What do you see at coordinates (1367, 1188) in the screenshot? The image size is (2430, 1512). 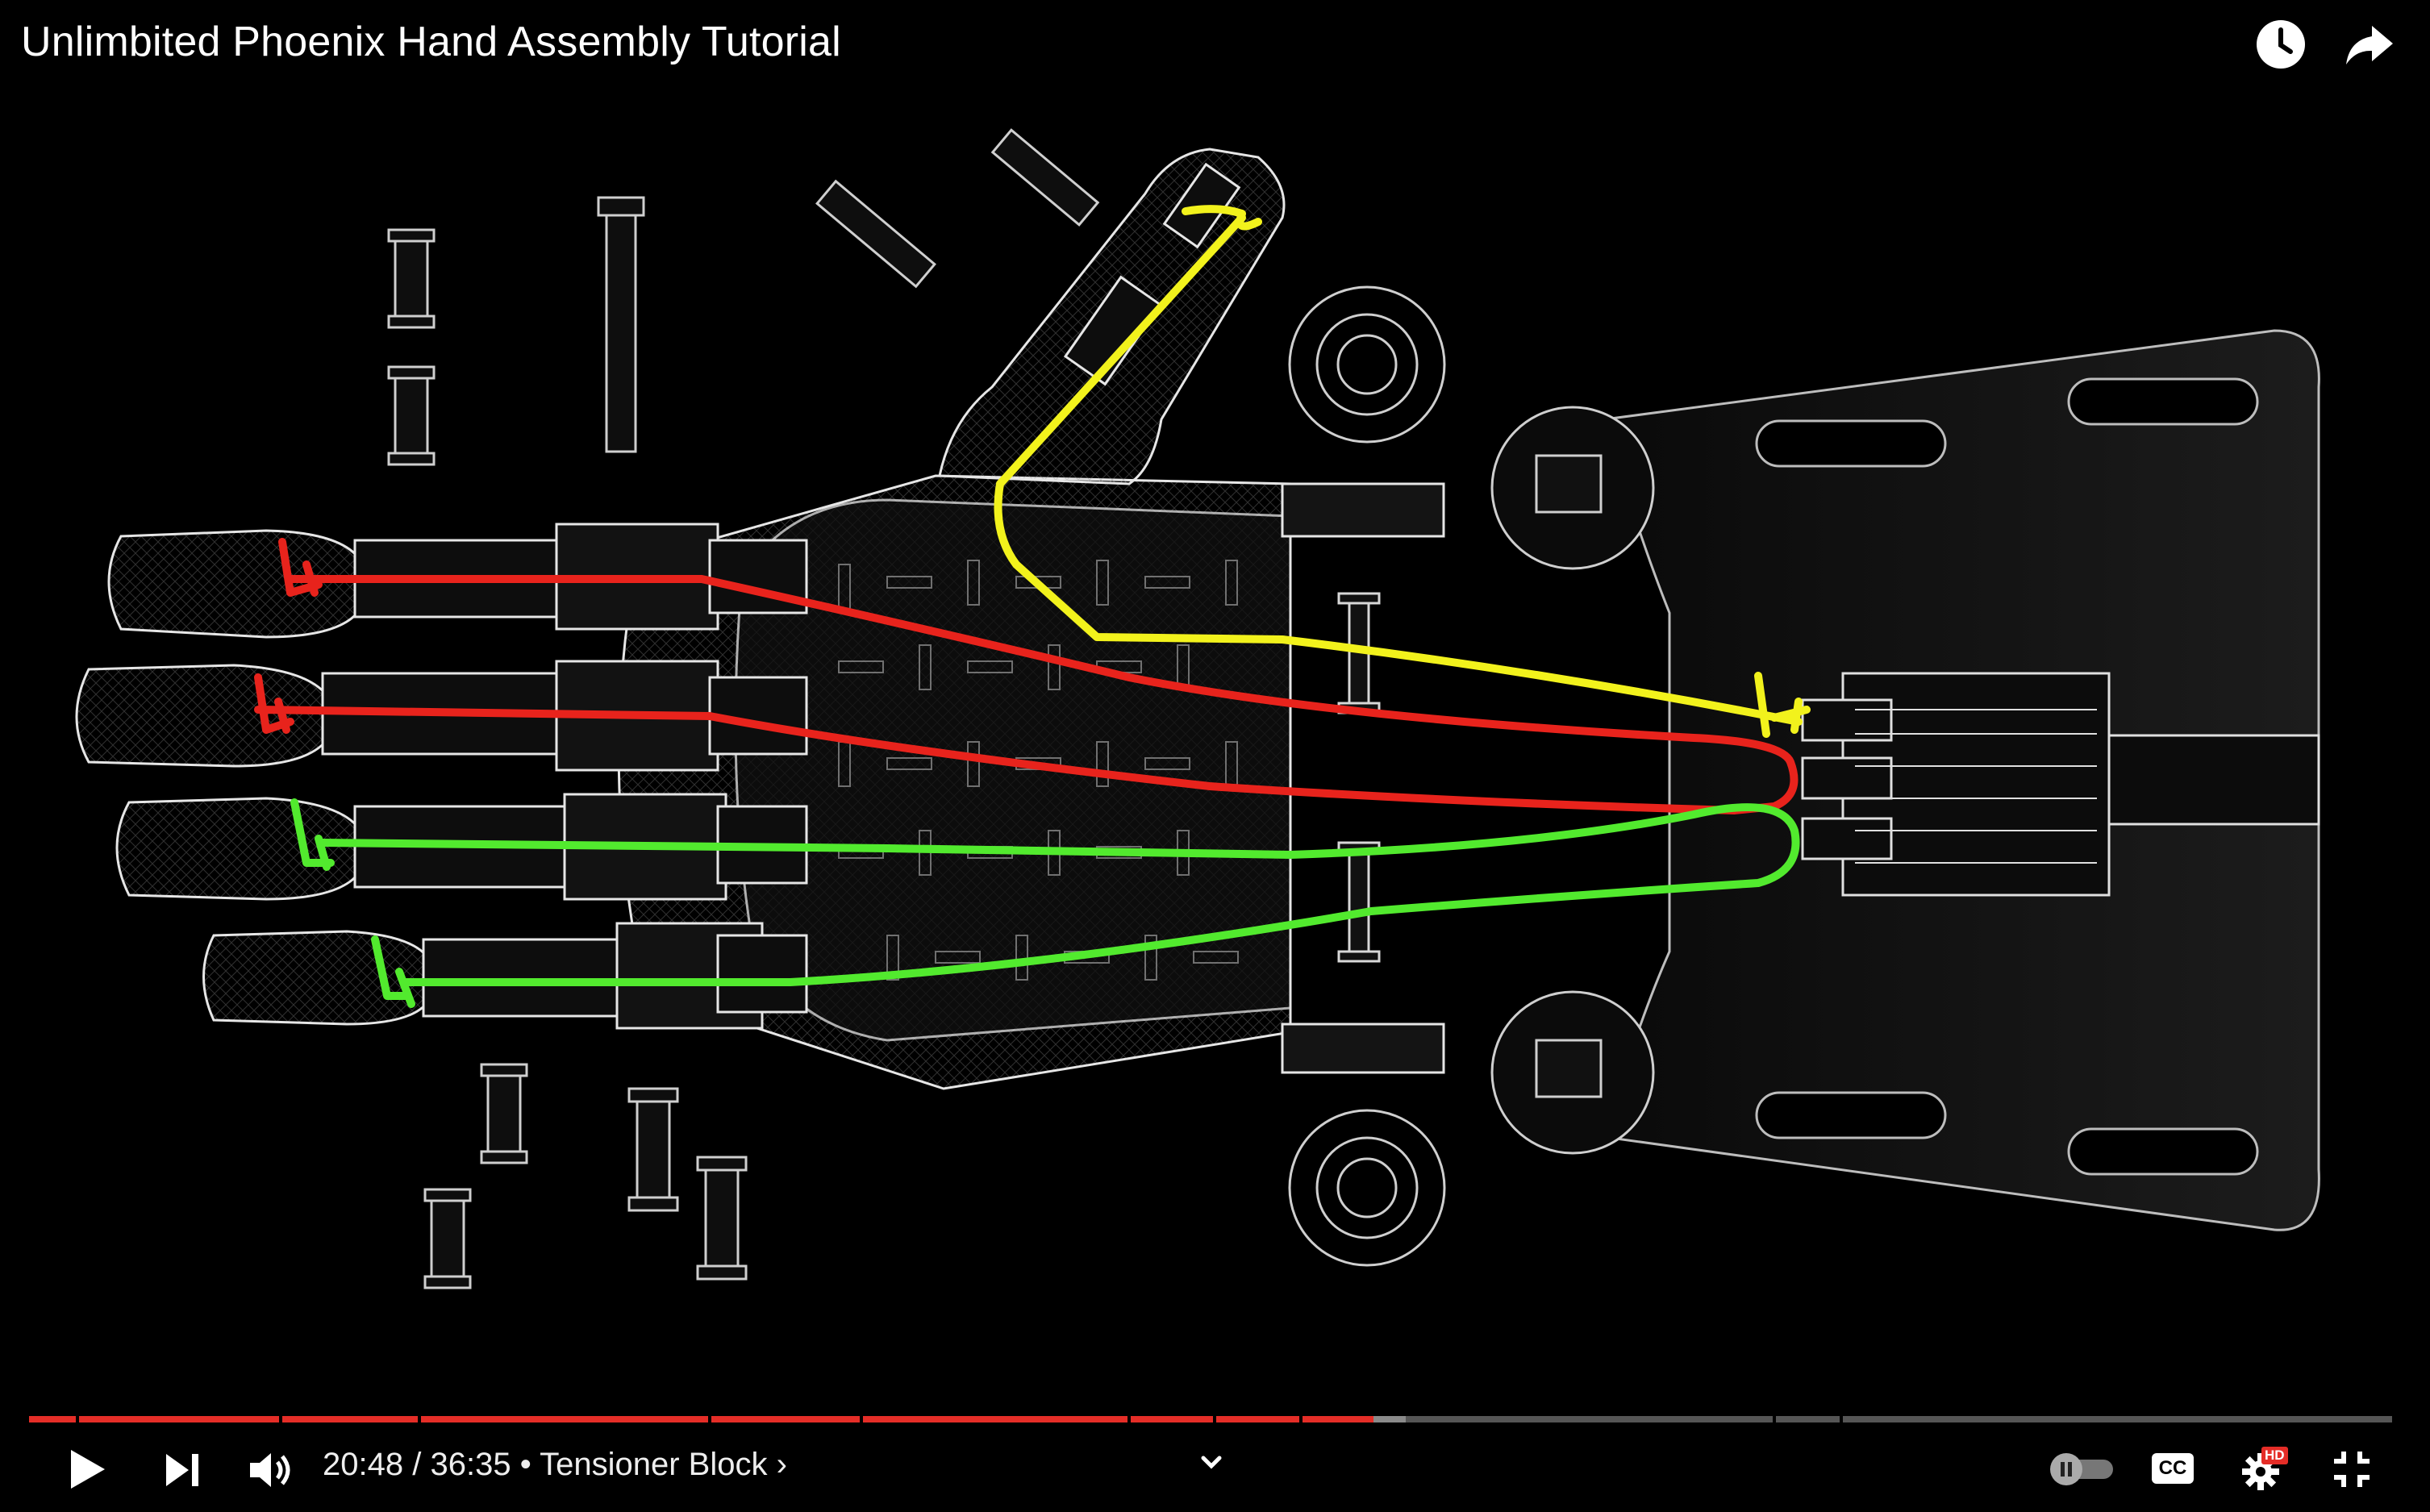 I see `washer-bottom` at bounding box center [1367, 1188].